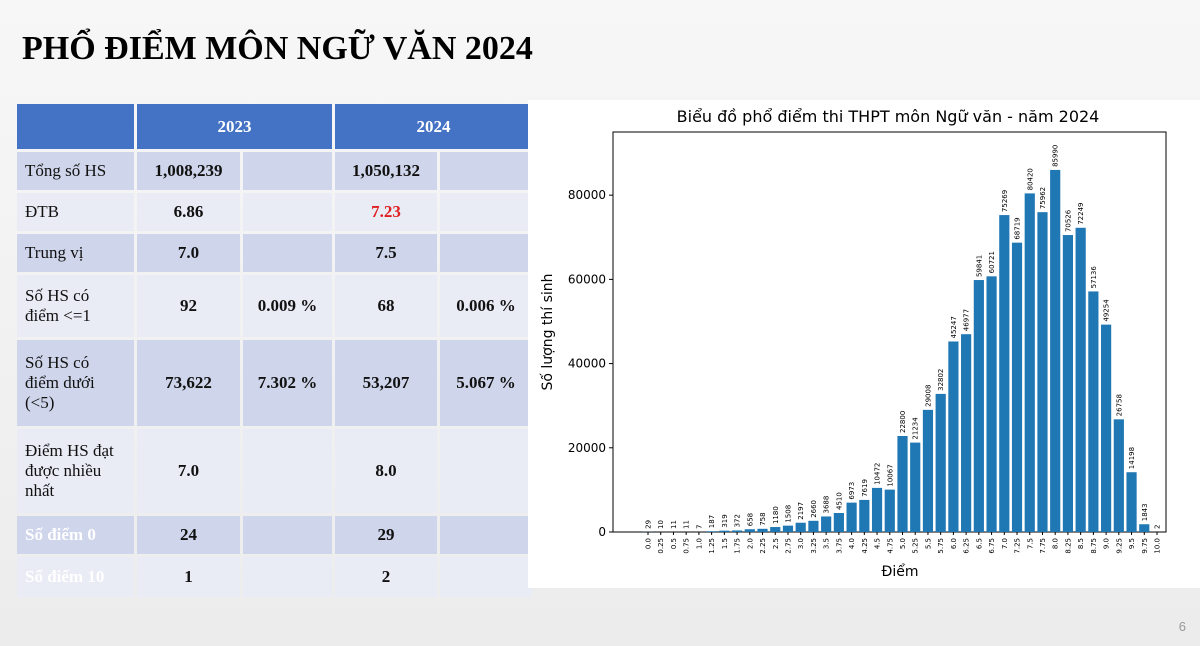  I want to click on x-tick-label: 6.75, so click(992, 546).